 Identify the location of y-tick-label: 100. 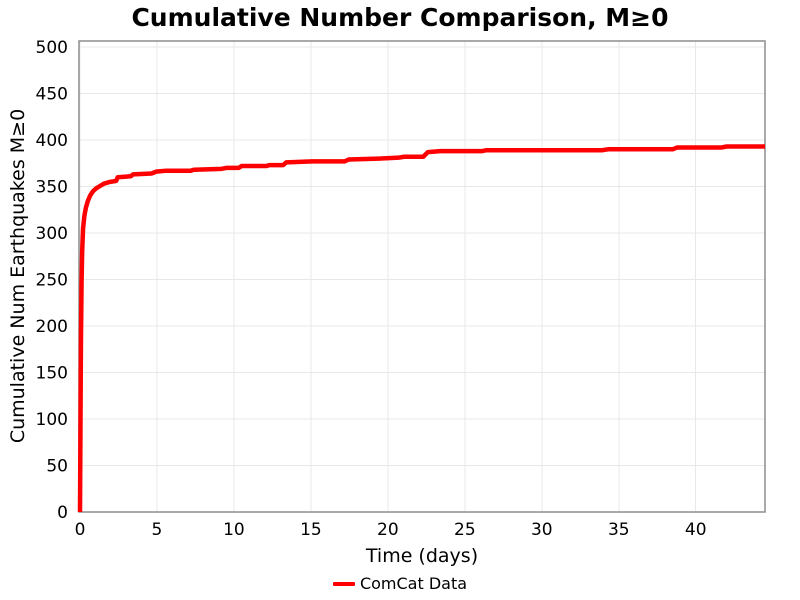
(52, 420).